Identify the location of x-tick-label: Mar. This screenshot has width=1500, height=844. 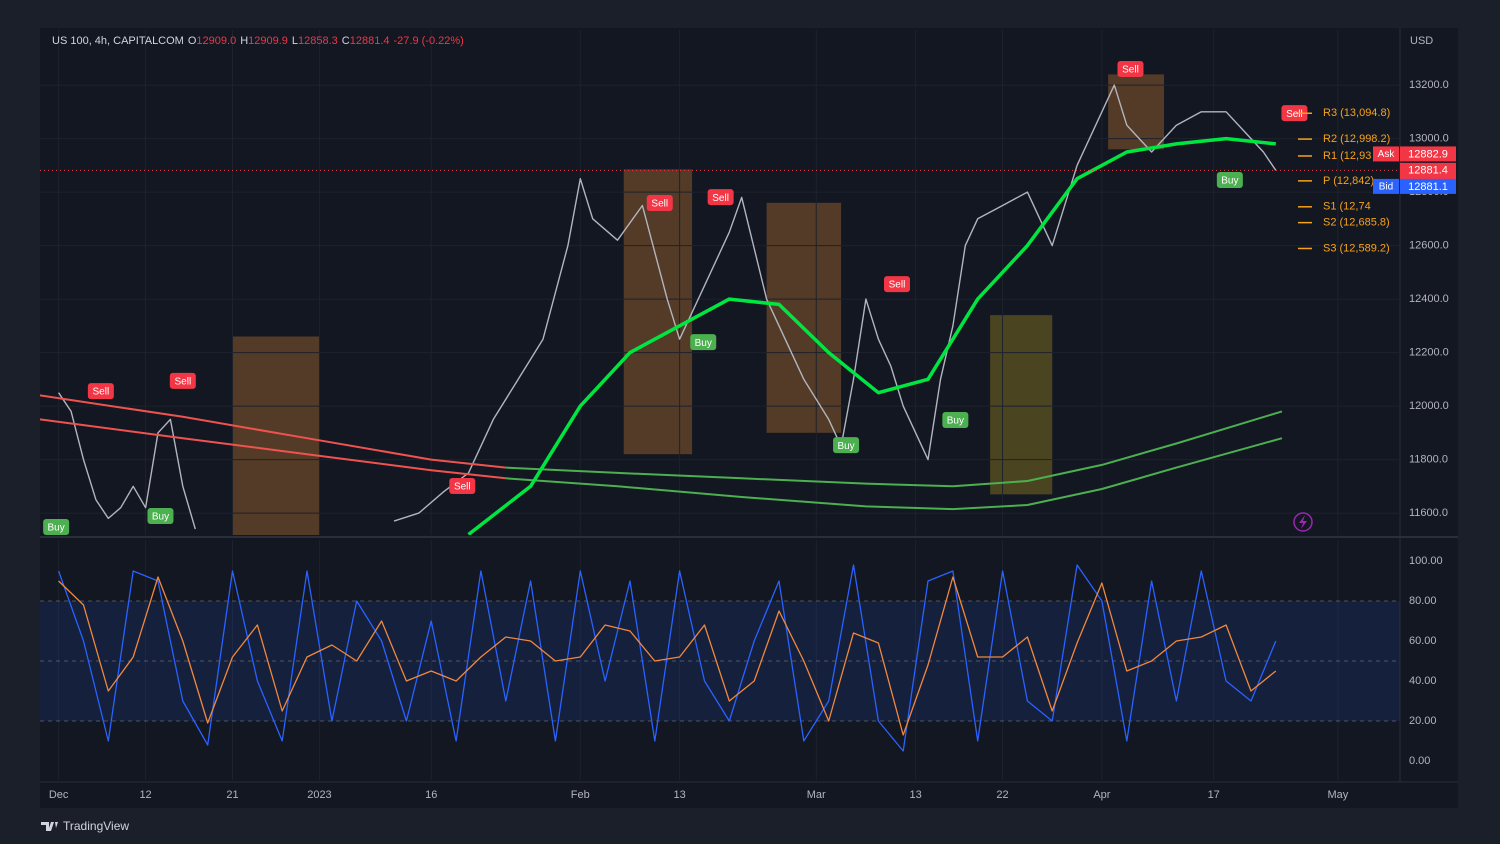
(816, 795).